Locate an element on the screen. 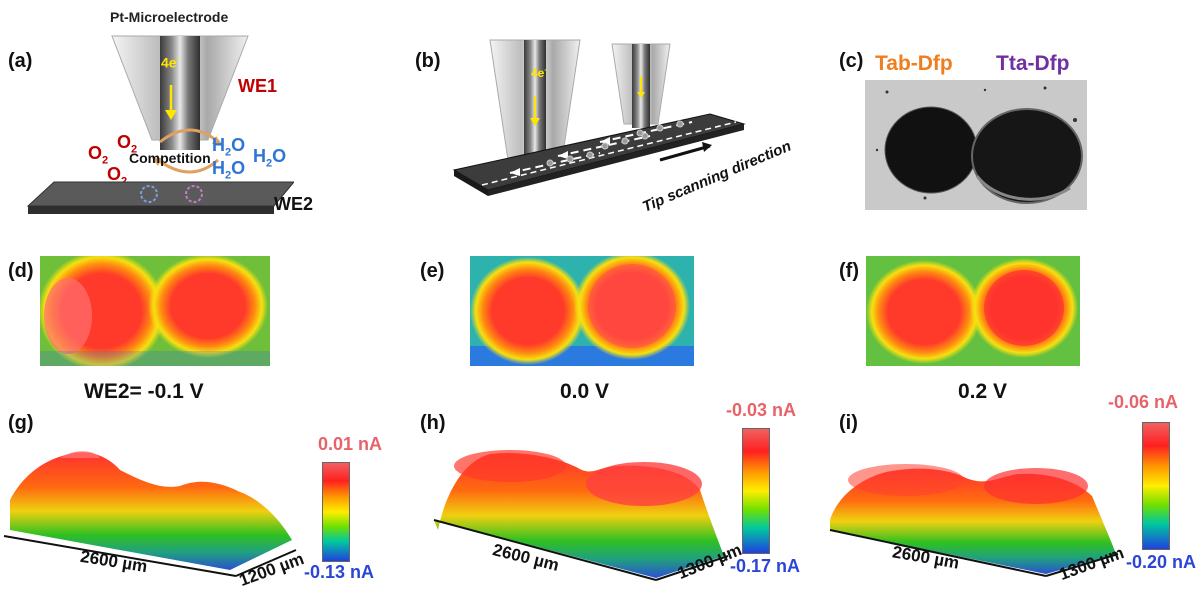 This screenshot has height=591, width=1201. panel-d-label: (d) is located at coordinates (21, 271).